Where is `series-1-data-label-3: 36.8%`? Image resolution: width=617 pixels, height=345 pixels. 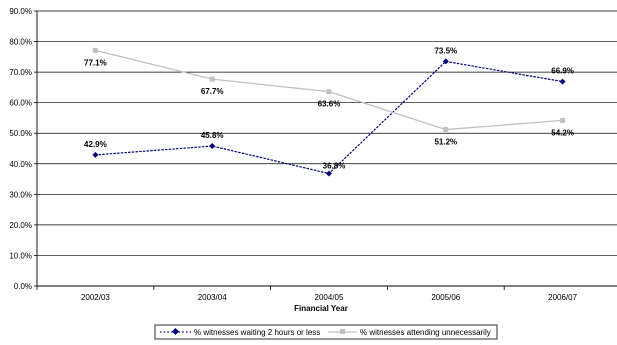
series-1-data-label-3: 36.8% is located at coordinates (334, 166).